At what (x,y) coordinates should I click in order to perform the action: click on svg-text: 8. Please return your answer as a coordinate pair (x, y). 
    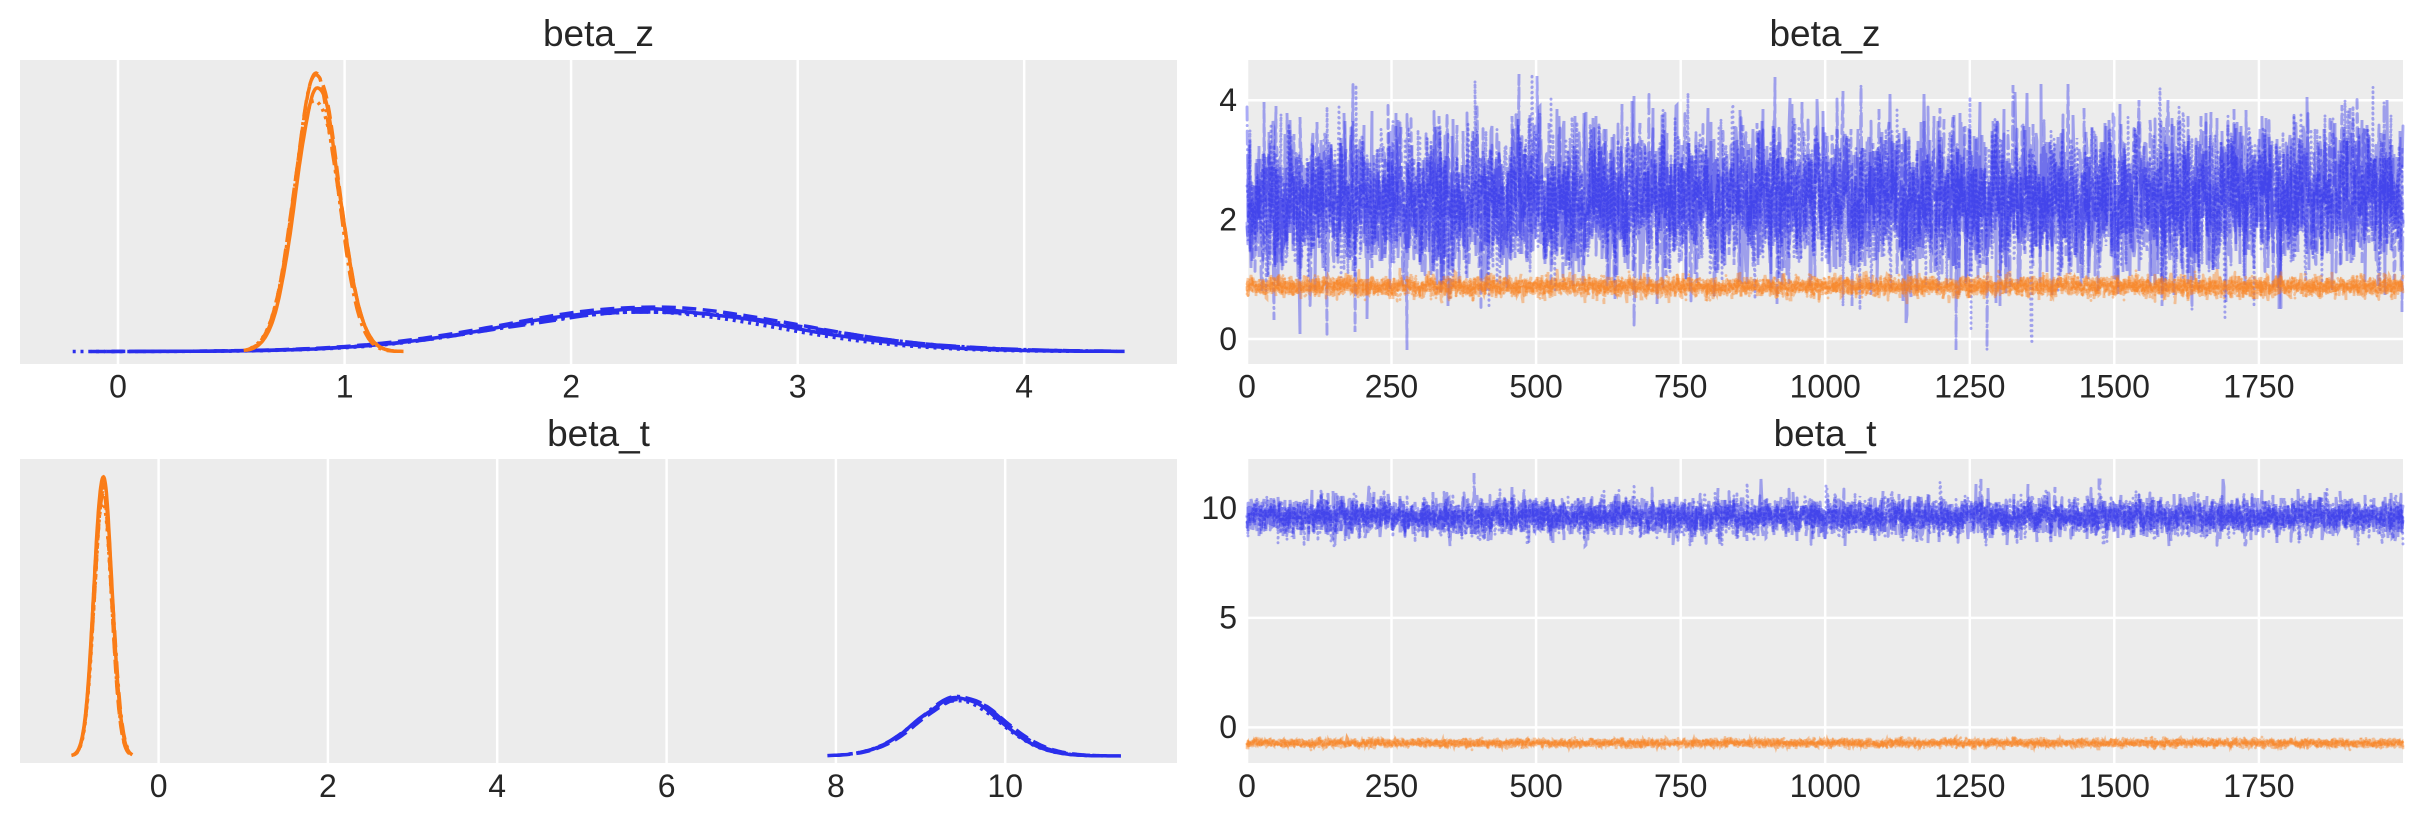
    Looking at the image, I should click on (836, 786).